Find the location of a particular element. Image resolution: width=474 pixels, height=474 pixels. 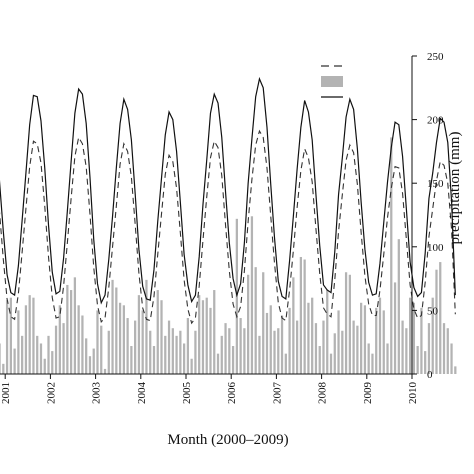

x-axis-title: Month (2000–2009) is located at coordinates (227, 440).